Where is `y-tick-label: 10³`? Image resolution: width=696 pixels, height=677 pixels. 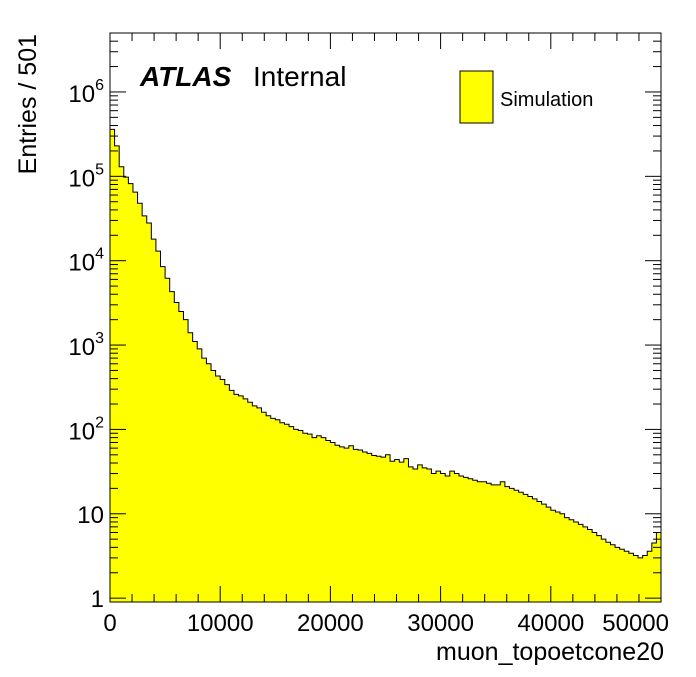
y-tick-label: 10³ is located at coordinates (86, 345).